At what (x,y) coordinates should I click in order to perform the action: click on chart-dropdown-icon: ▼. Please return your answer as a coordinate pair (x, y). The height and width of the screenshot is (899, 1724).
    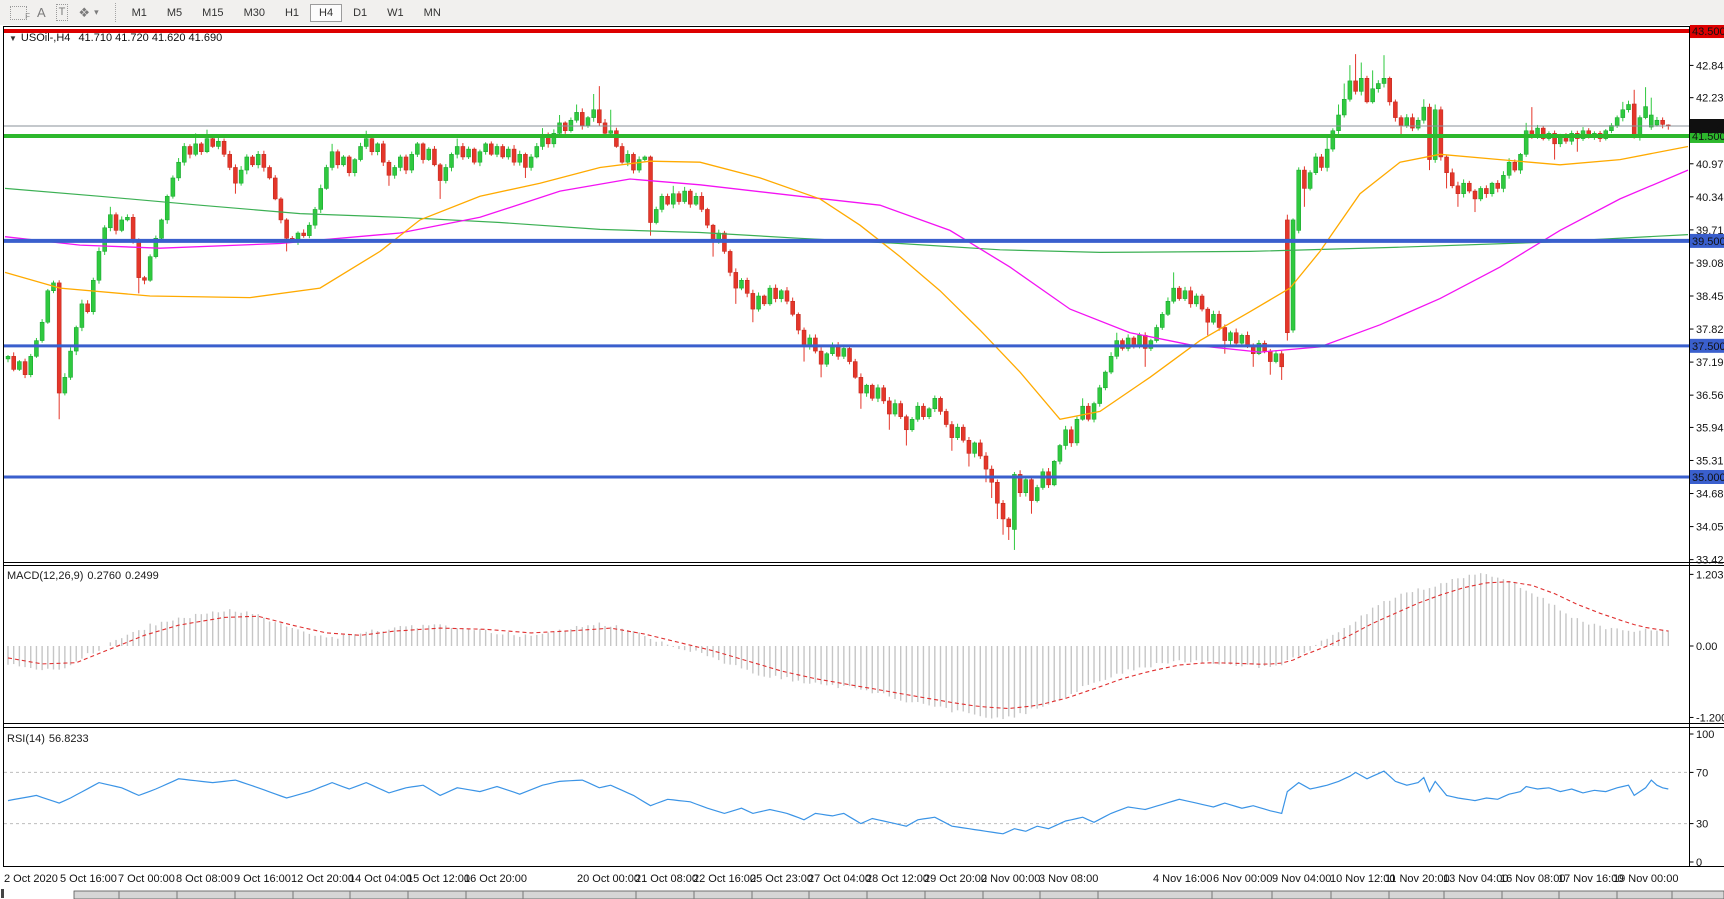
    Looking at the image, I should click on (13, 38).